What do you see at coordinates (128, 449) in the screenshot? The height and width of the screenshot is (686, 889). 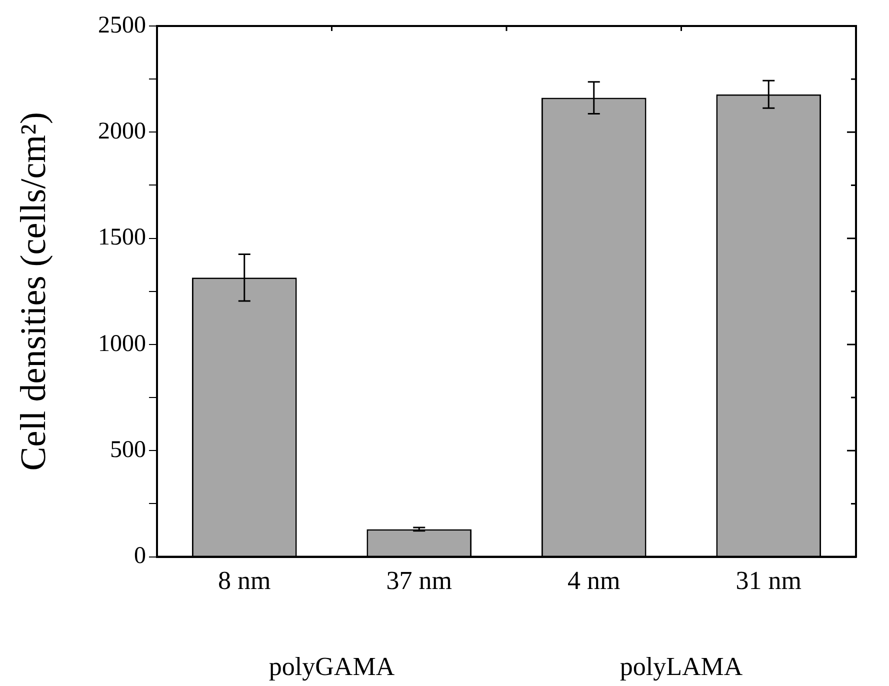 I see `y-tick-label: 500` at bounding box center [128, 449].